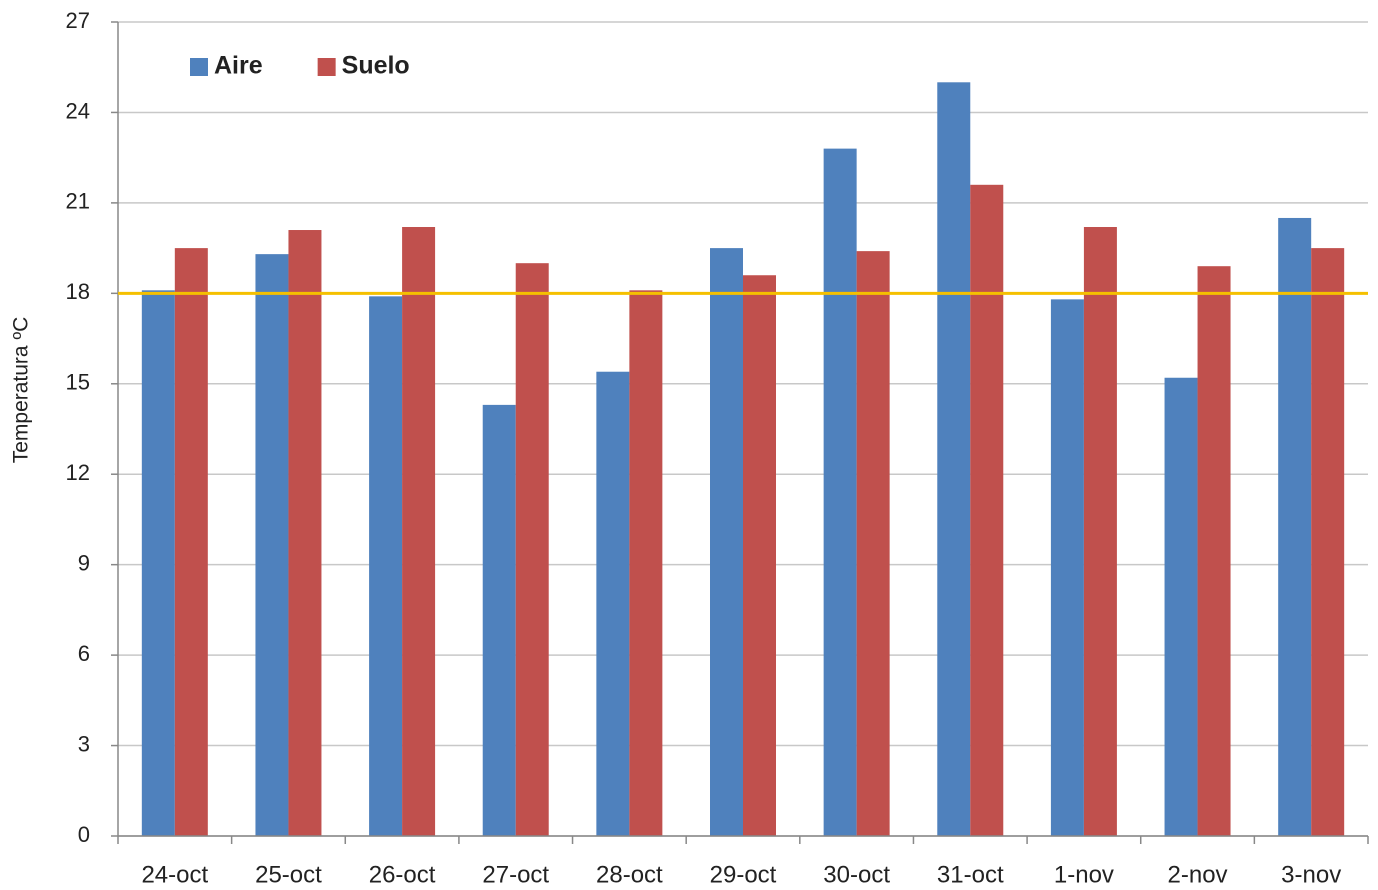 This screenshot has height=890, width=1378. I want to click on y-axis-label: Temperatura ºC, so click(21, 390).